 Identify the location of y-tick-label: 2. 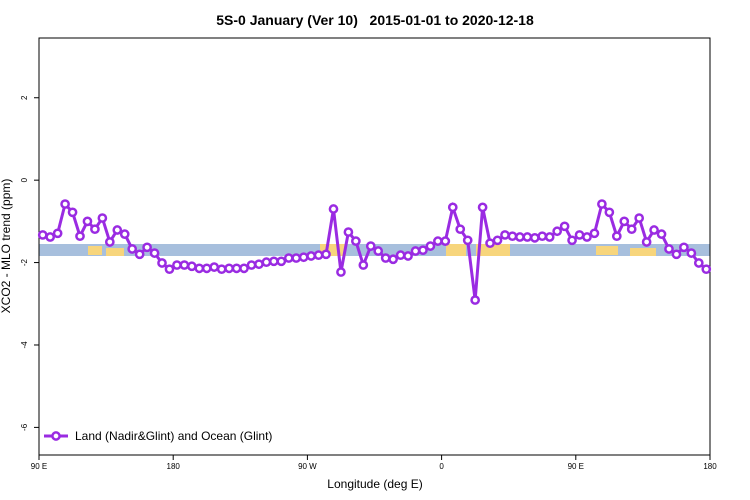
(24, 97).